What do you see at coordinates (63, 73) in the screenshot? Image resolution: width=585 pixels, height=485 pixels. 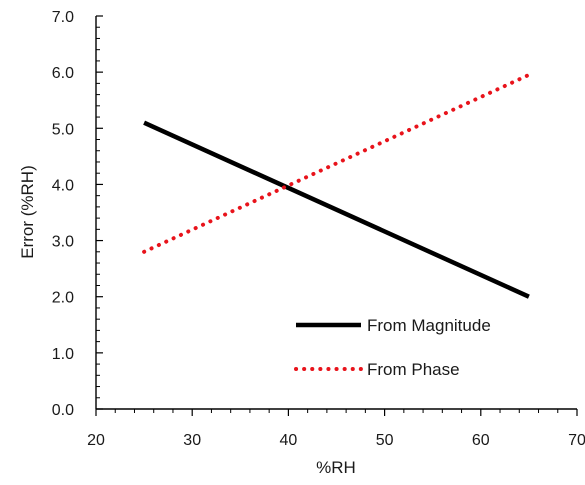 I see `y-tick-label: 6.0` at bounding box center [63, 73].